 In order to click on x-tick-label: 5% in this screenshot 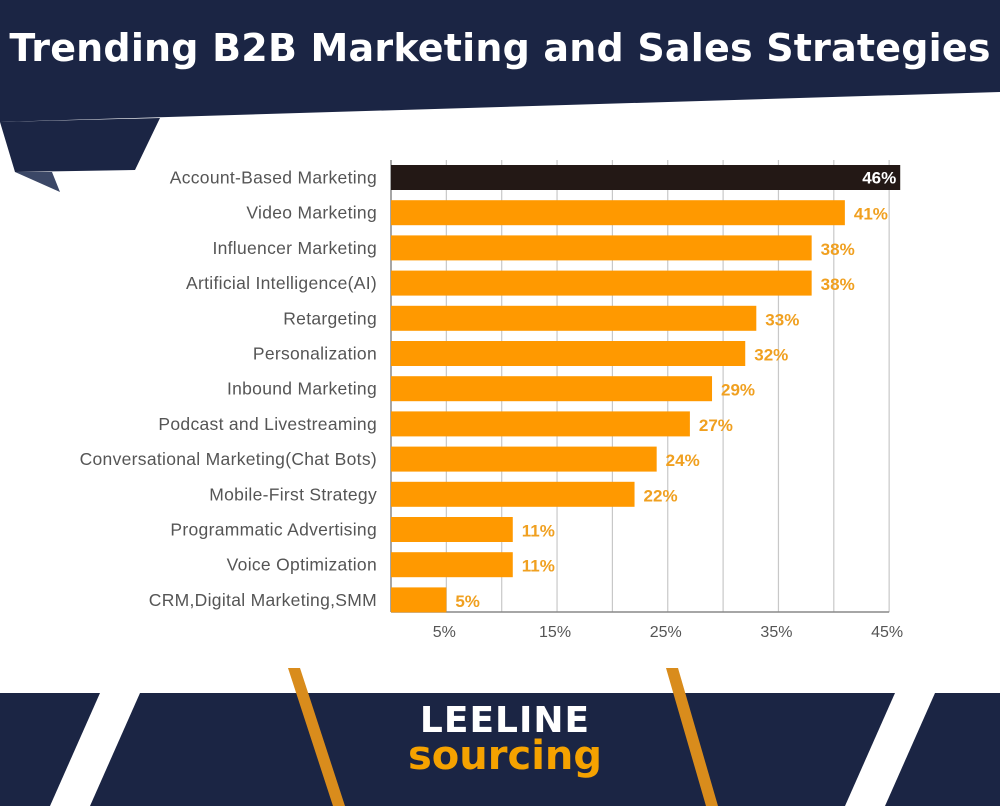, I will do `click(444, 632)`.